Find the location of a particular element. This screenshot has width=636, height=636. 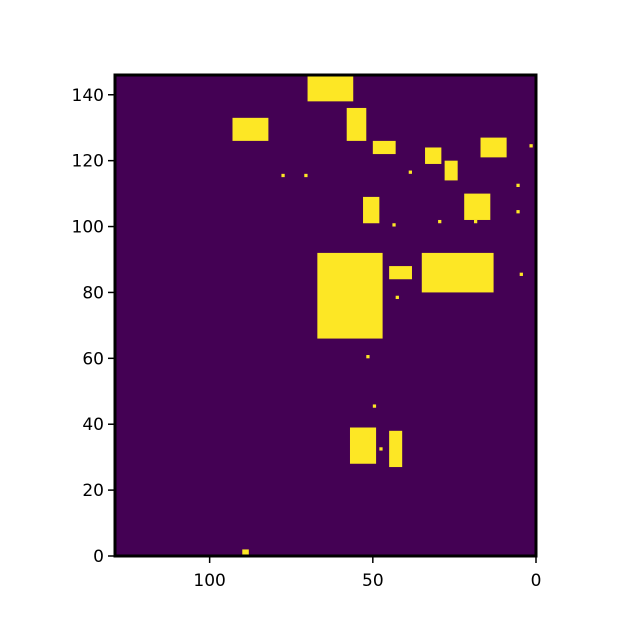

y-tick-label: 20 is located at coordinates (93, 491).